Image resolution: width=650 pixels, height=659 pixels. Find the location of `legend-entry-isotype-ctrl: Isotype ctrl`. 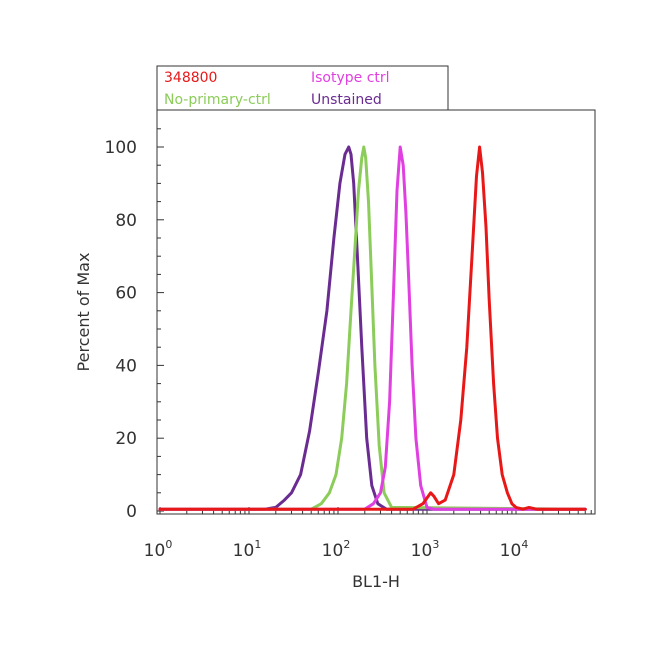

legend-entry-isotype-ctrl: Isotype ctrl is located at coordinates (350, 78).